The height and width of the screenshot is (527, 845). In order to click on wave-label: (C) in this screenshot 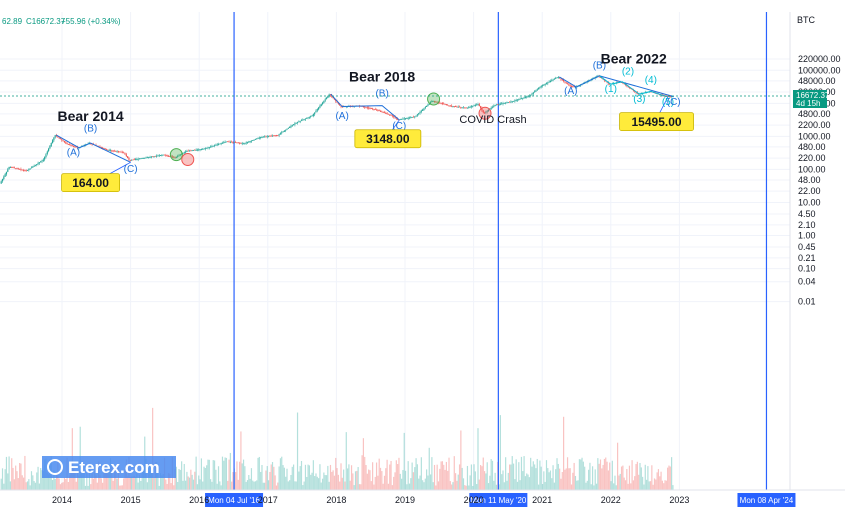, I will do `click(131, 169)`.